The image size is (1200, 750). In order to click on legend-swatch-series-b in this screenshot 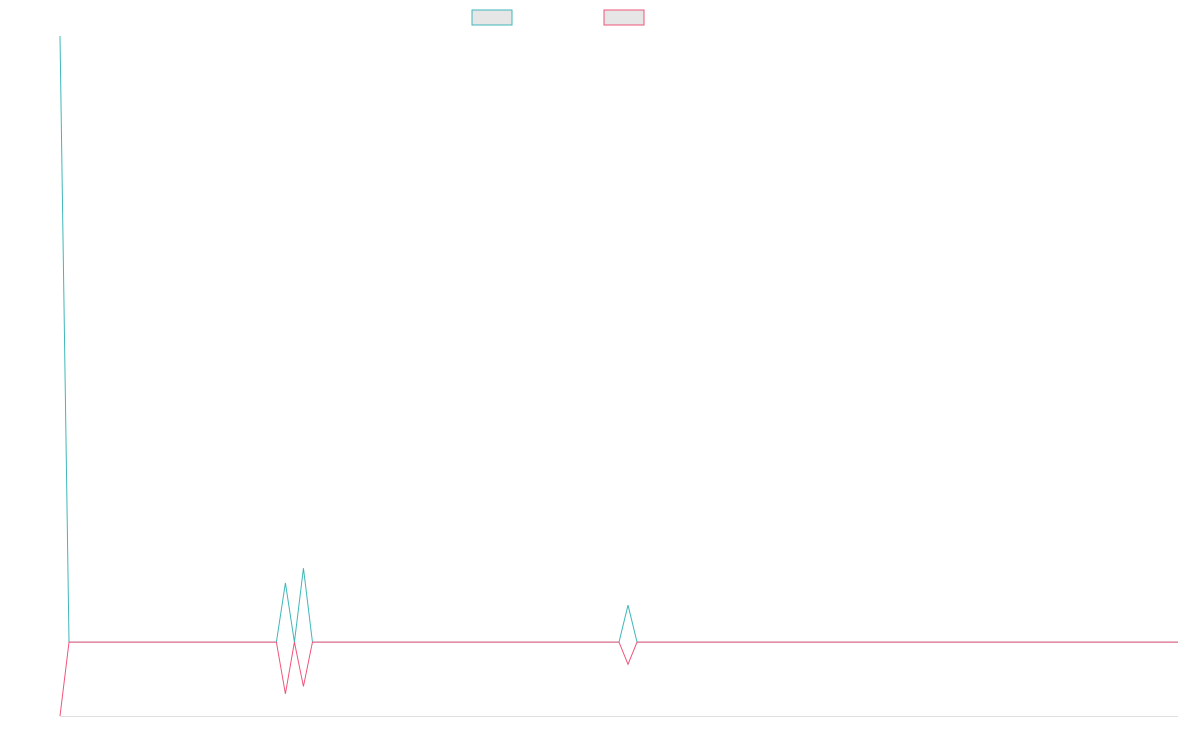, I will do `click(624, 17)`.